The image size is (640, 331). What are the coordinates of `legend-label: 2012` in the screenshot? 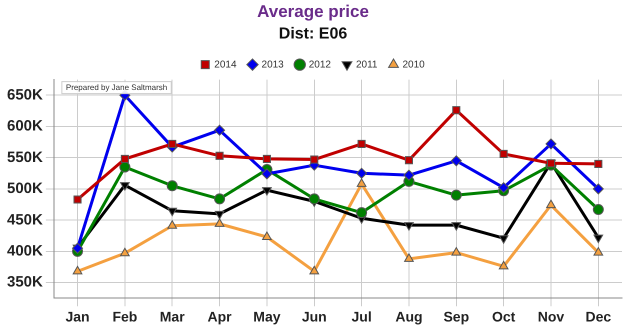 It's located at (320, 64).